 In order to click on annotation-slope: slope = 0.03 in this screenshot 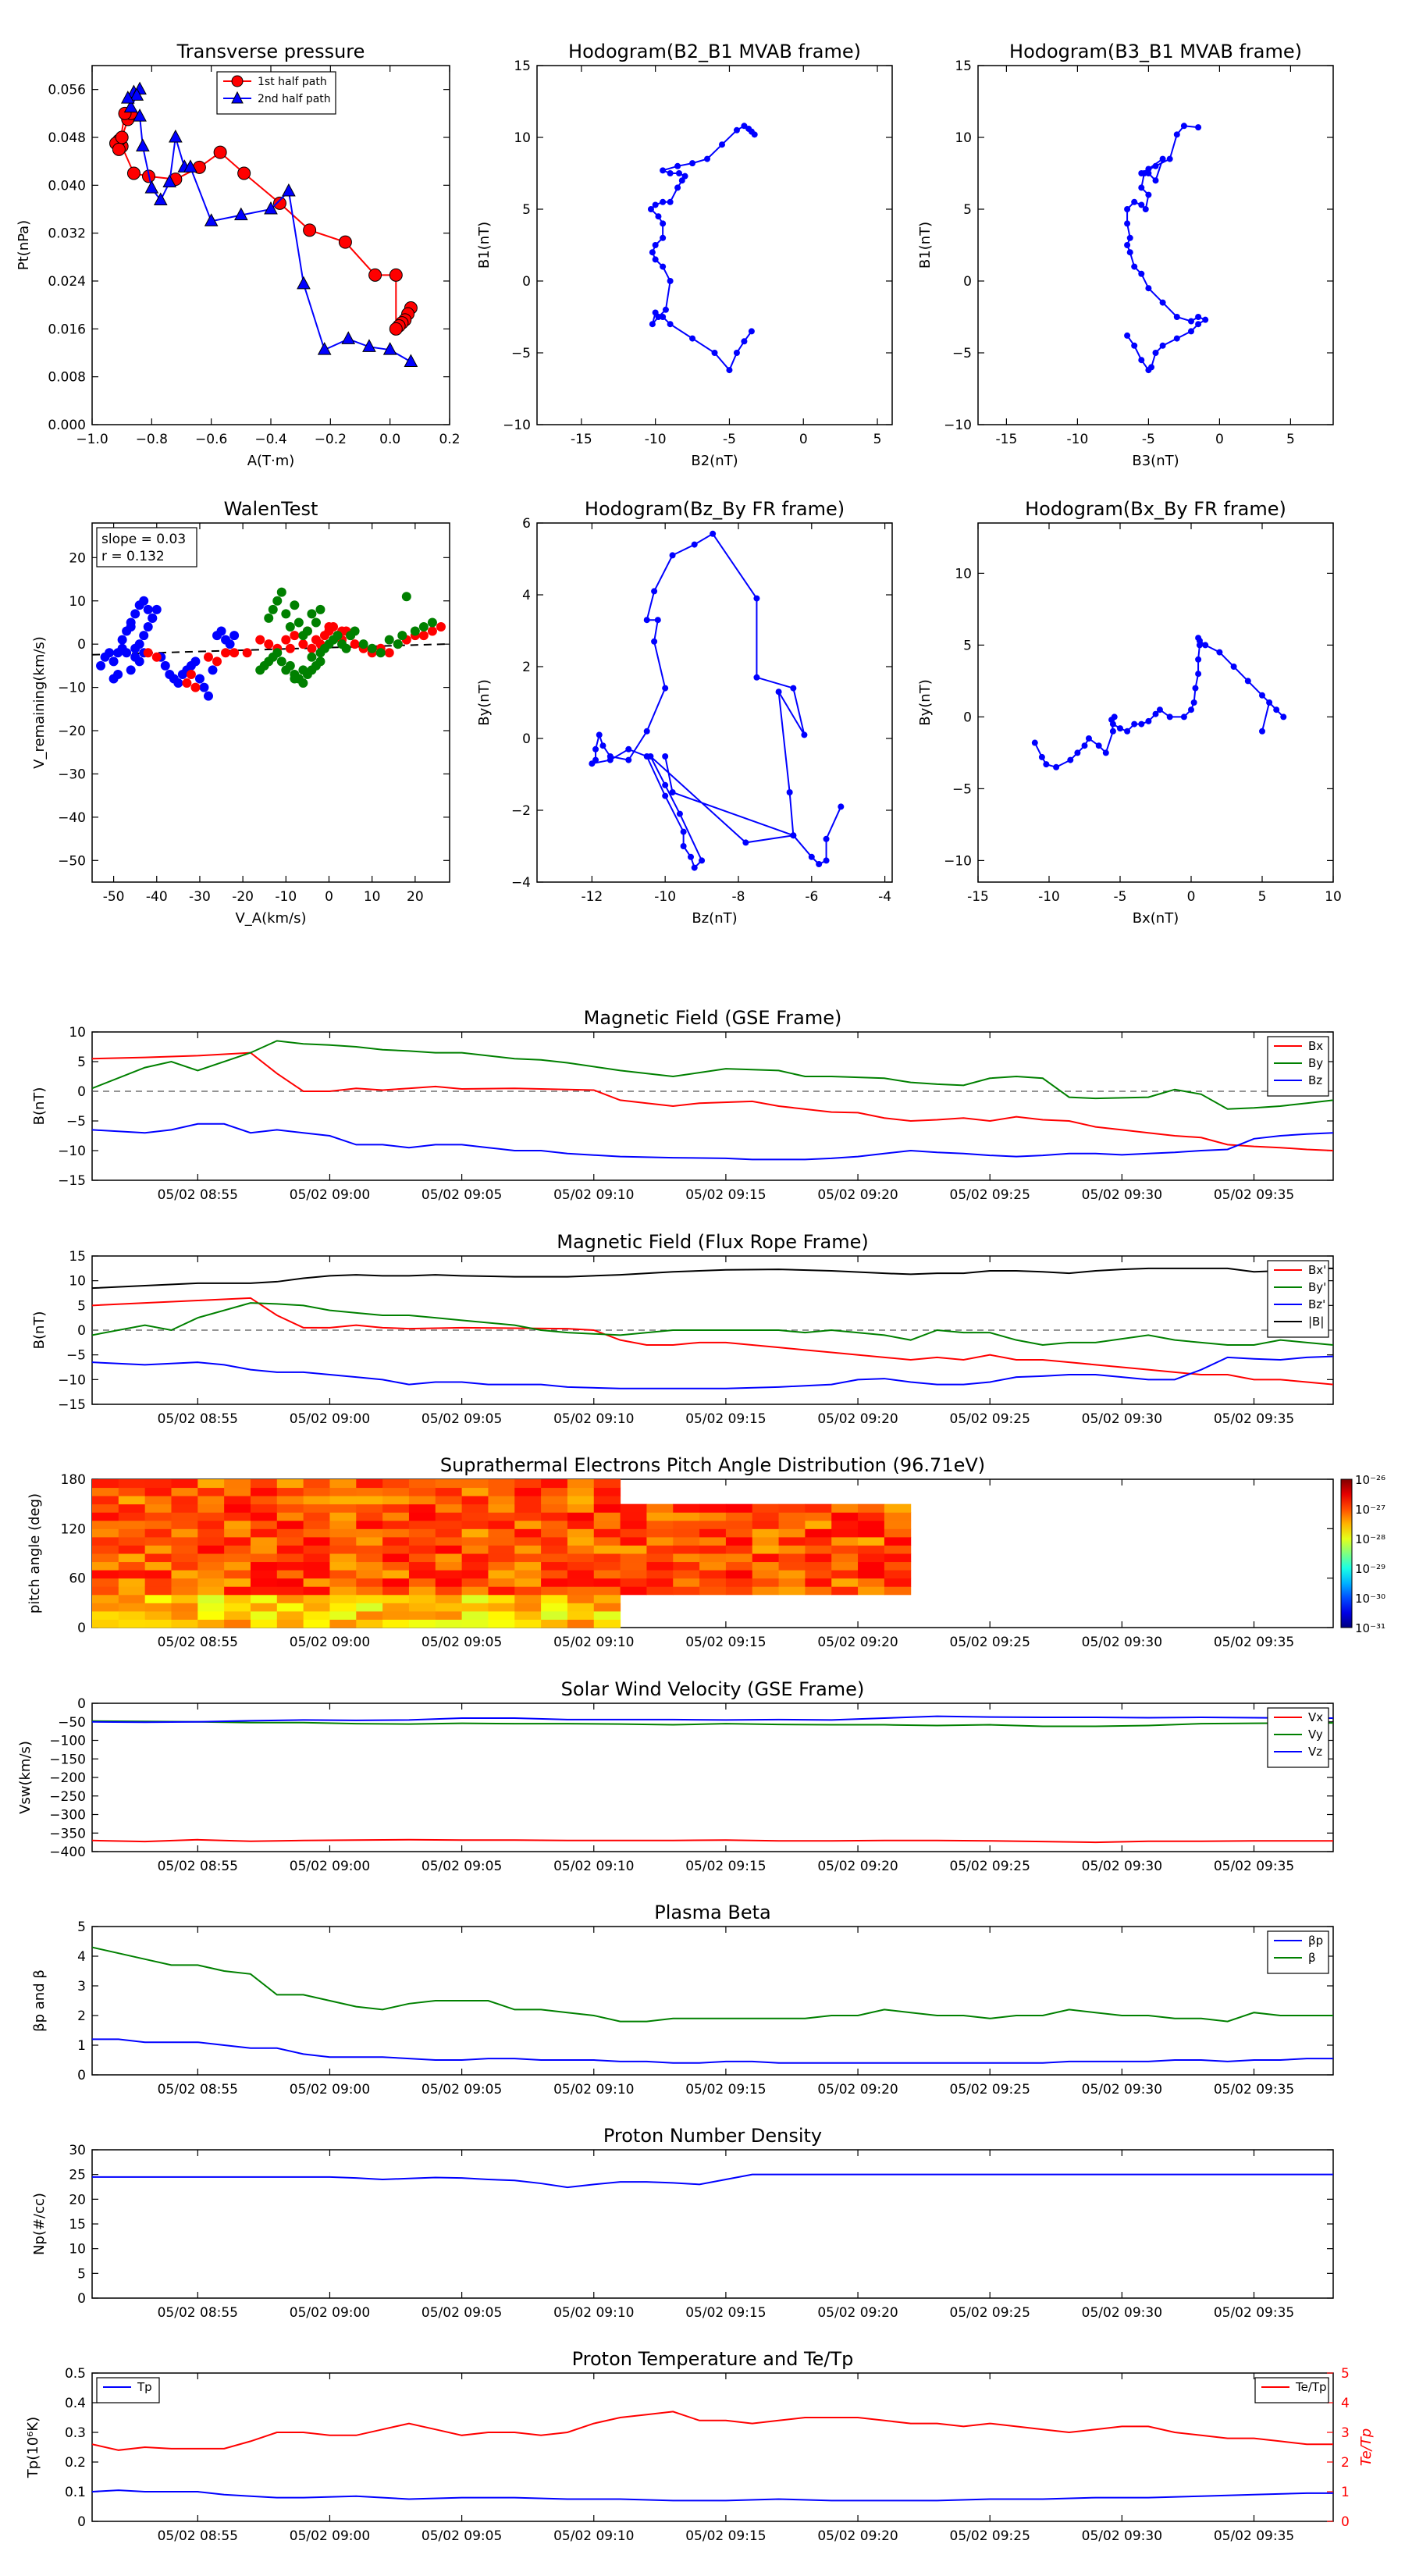, I will do `click(144, 539)`.